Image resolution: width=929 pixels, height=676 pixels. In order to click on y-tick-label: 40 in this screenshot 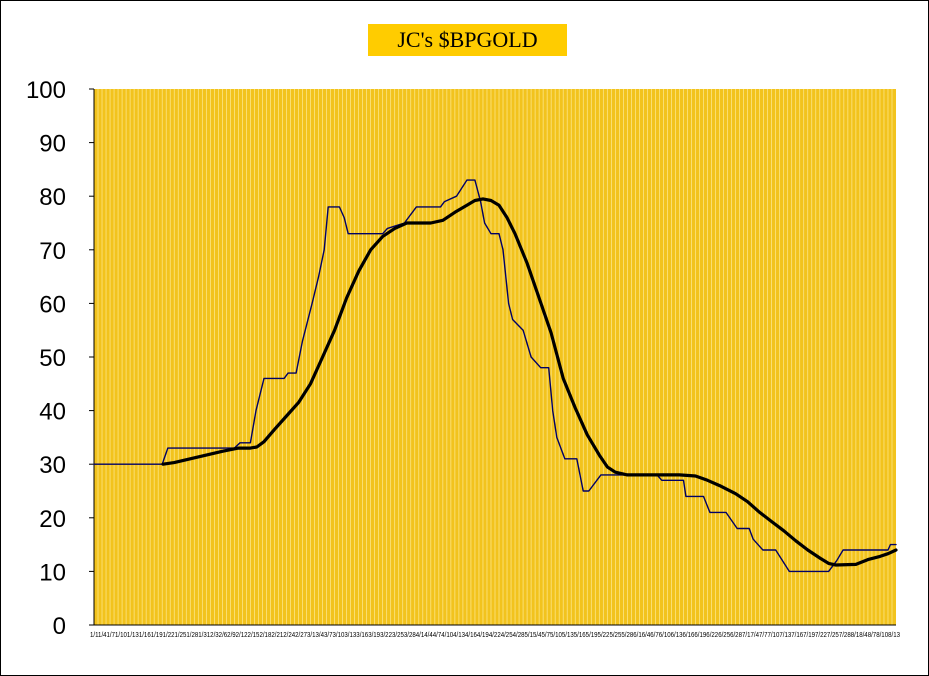, I will do `click(52, 412)`.